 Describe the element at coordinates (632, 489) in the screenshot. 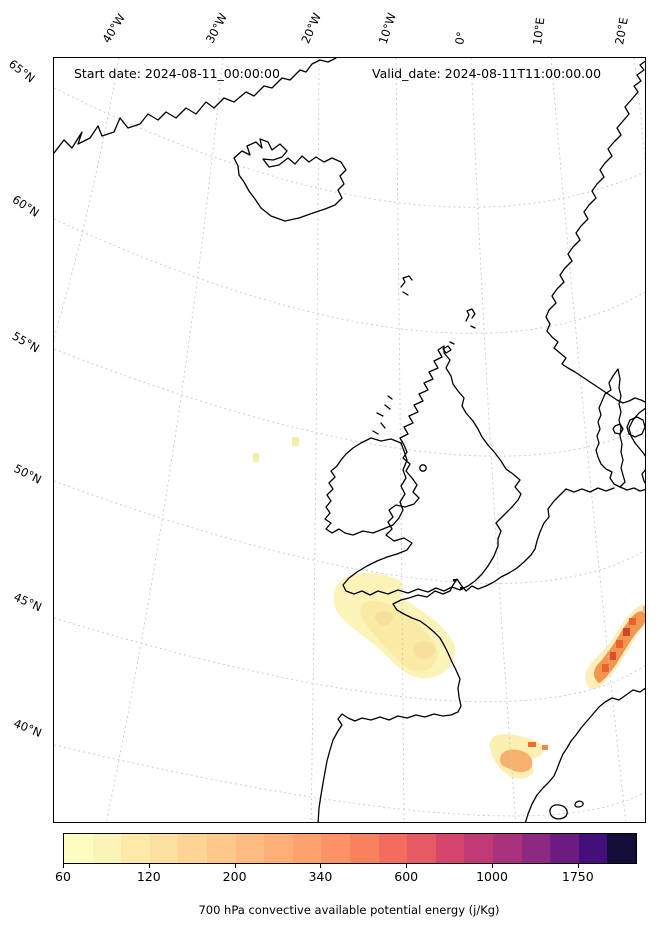

I see `coast-baltic` at that location.